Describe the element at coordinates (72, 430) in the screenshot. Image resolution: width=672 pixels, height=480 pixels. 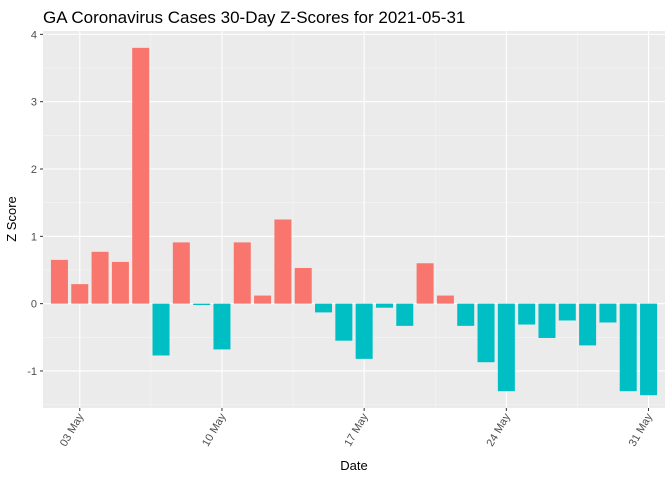
I see `x-tick-label: 03 May` at that location.